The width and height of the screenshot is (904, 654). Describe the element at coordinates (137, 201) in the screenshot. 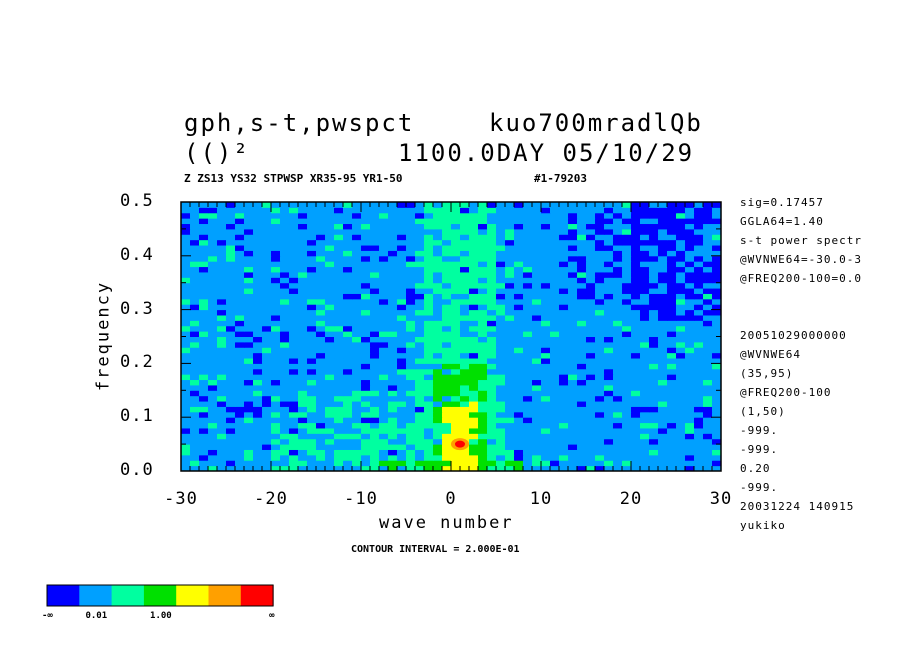

I see `y-tick-label: 0.5` at that location.